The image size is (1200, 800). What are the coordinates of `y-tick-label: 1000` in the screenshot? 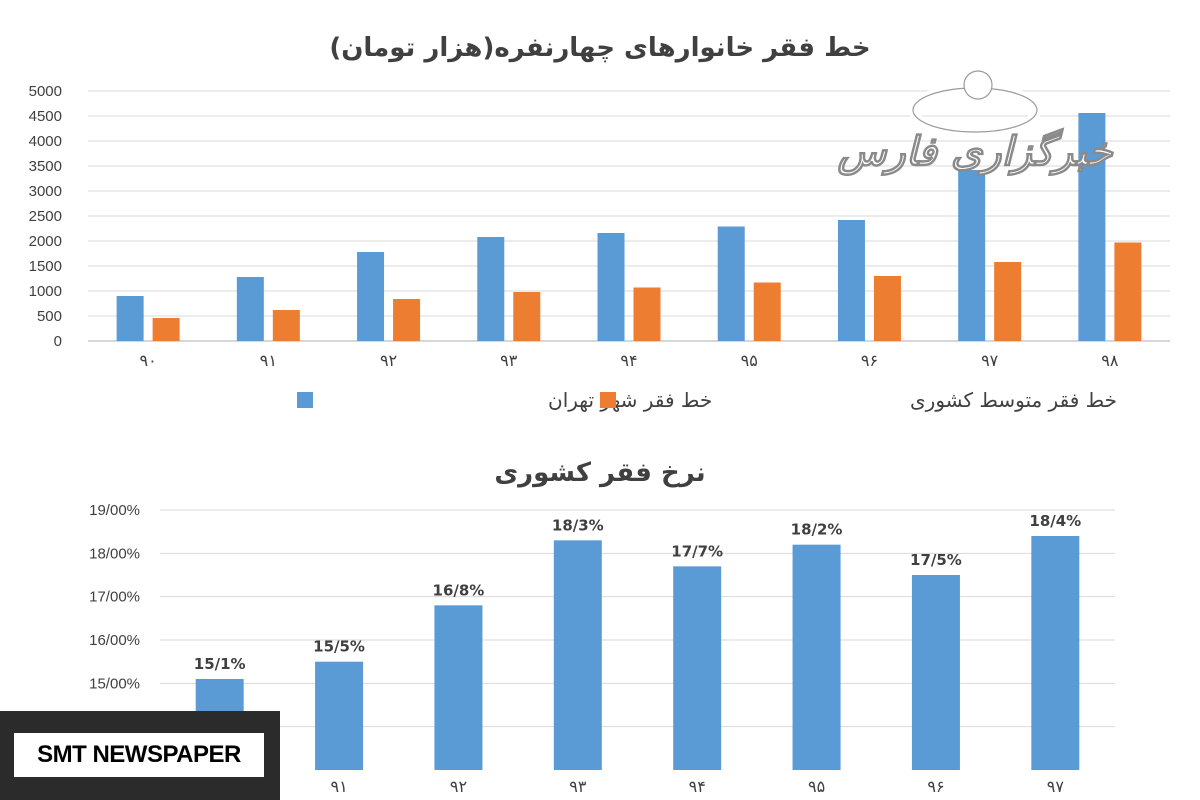 It's located at (45, 291).